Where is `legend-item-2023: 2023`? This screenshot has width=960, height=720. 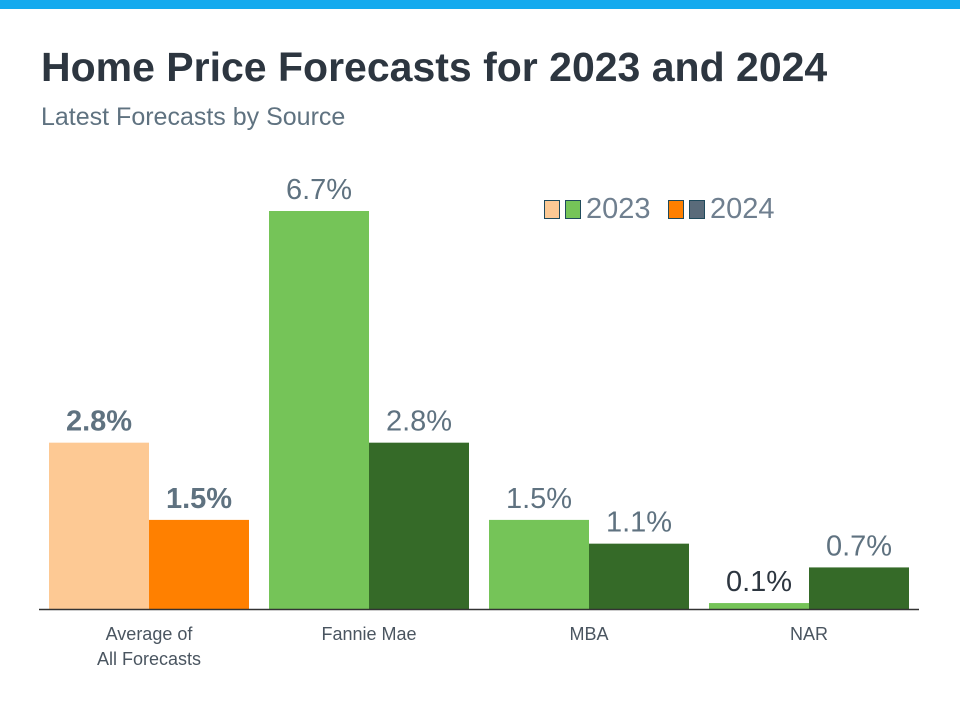
legend-item-2023: 2023 is located at coordinates (597, 209).